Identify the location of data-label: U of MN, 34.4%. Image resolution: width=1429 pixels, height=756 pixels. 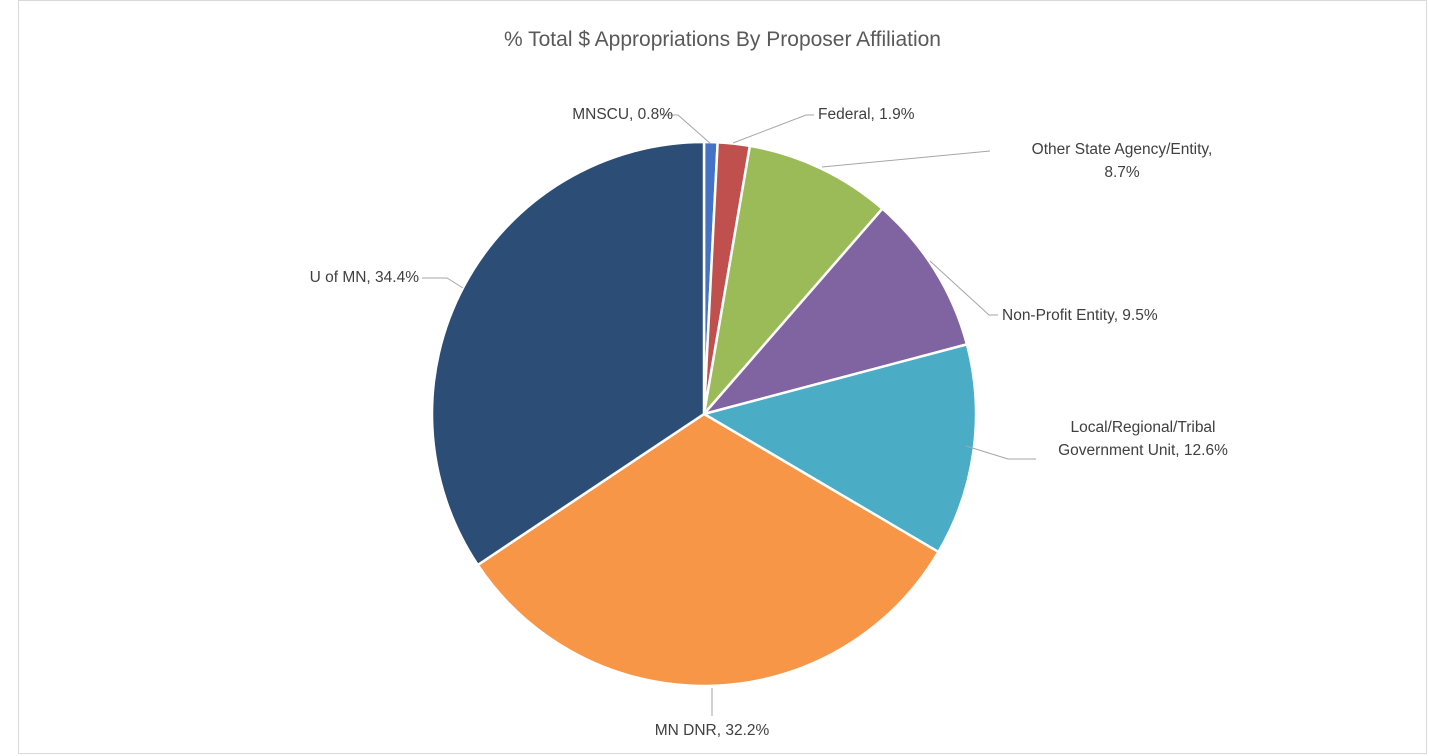
(365, 277).